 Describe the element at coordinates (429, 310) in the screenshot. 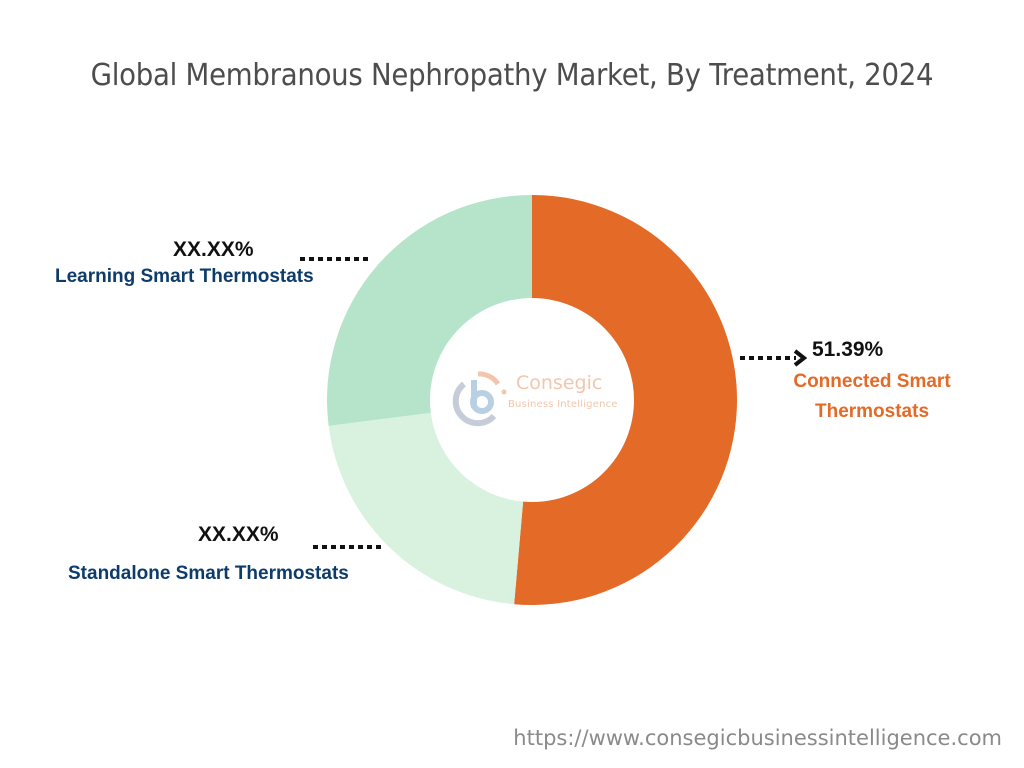

I see `slice-learning` at that location.